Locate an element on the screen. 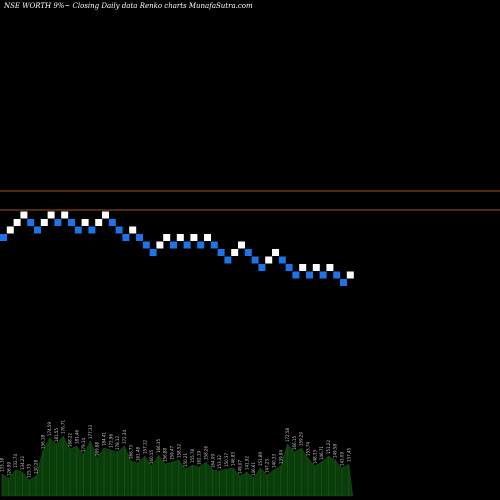 This screenshot has width=500, height=500. volume-value-label: 164.09 is located at coordinates (212, 461).